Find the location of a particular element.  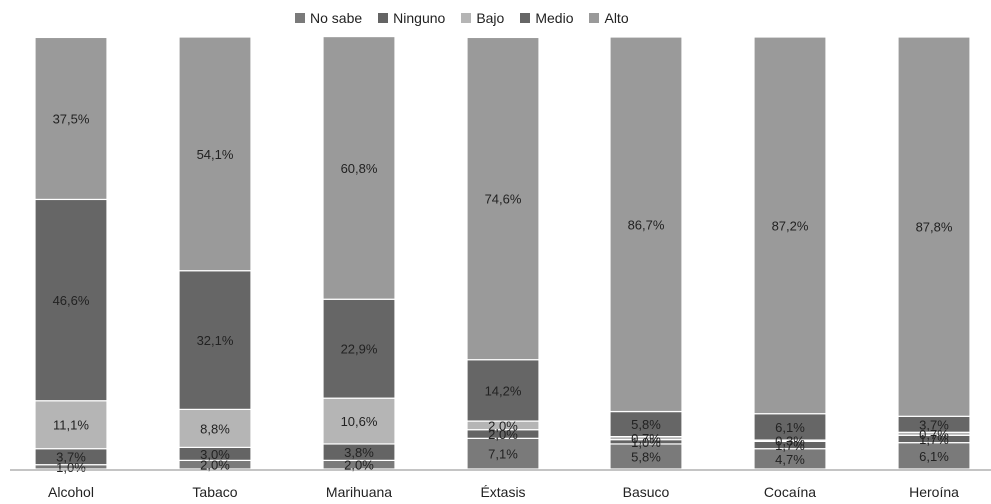

bar-segment-bajo-tabaco is located at coordinates (215, 428).